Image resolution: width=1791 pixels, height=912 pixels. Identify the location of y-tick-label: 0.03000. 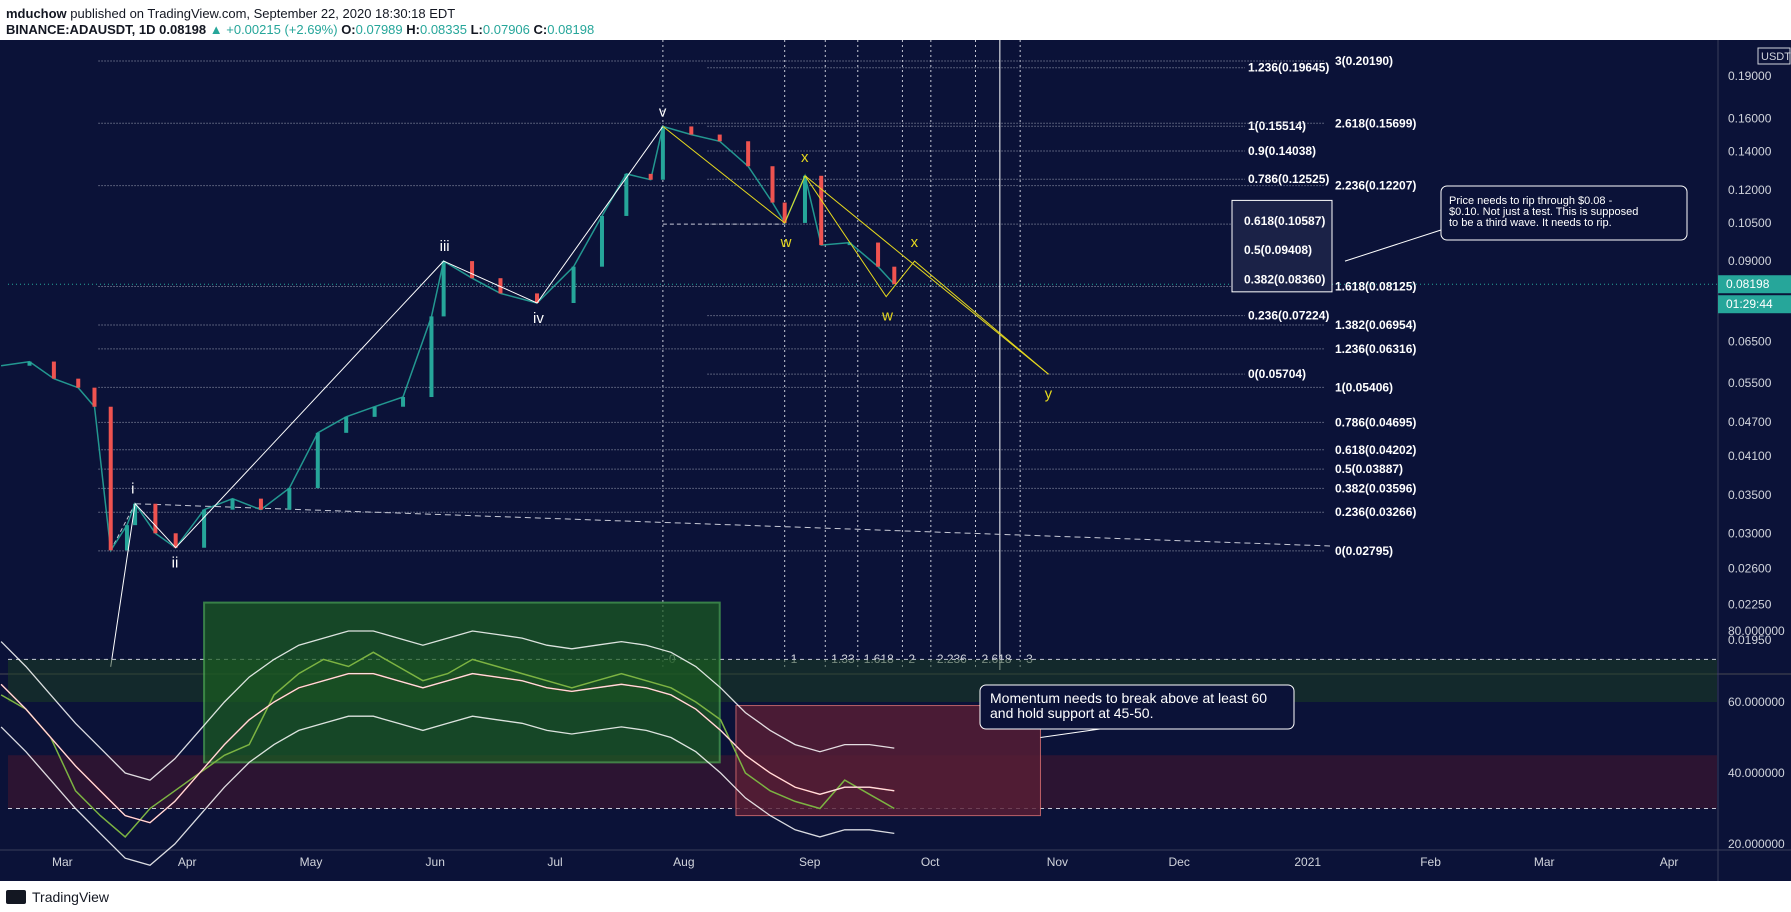
(1750, 533).